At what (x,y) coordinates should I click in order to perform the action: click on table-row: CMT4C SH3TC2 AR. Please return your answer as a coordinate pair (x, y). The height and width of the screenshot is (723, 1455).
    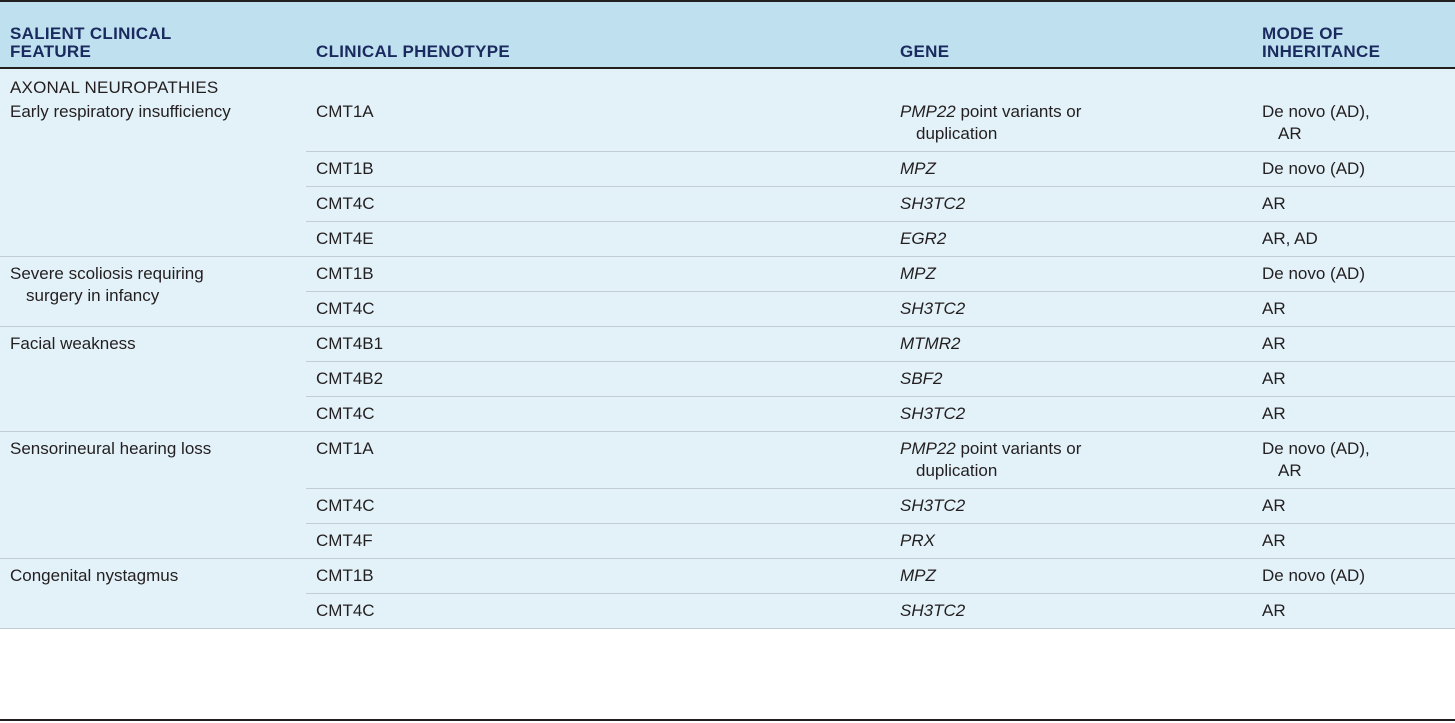
    Looking at the image, I should click on (727, 309).